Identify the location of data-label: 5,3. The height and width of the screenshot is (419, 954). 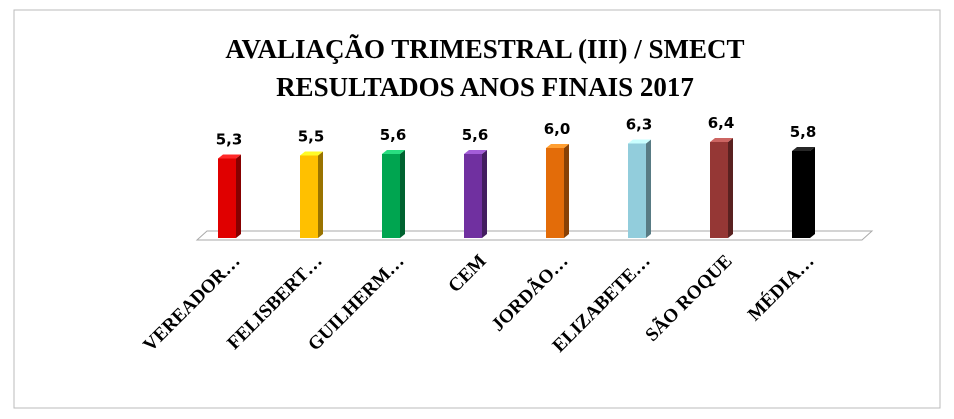
(229, 140).